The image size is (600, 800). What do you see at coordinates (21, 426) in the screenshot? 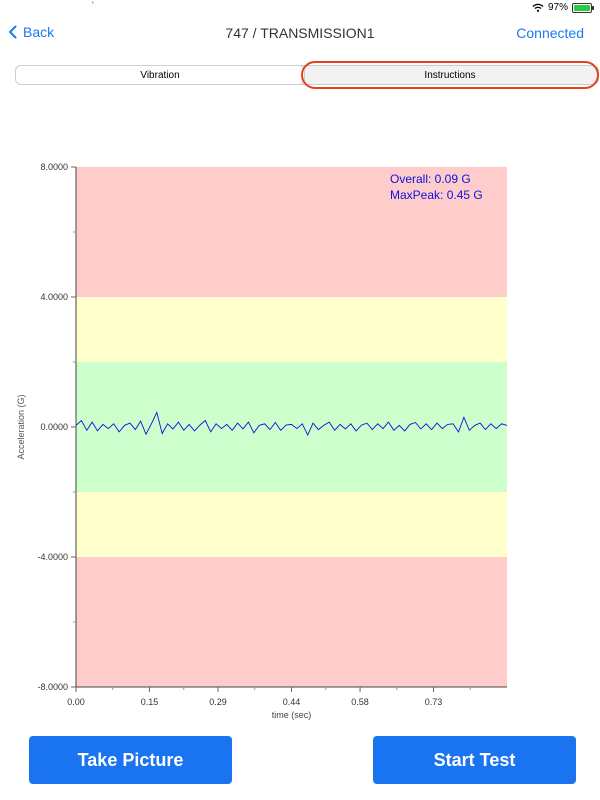
I see `y-axis-label: Acceleration (G)` at bounding box center [21, 426].